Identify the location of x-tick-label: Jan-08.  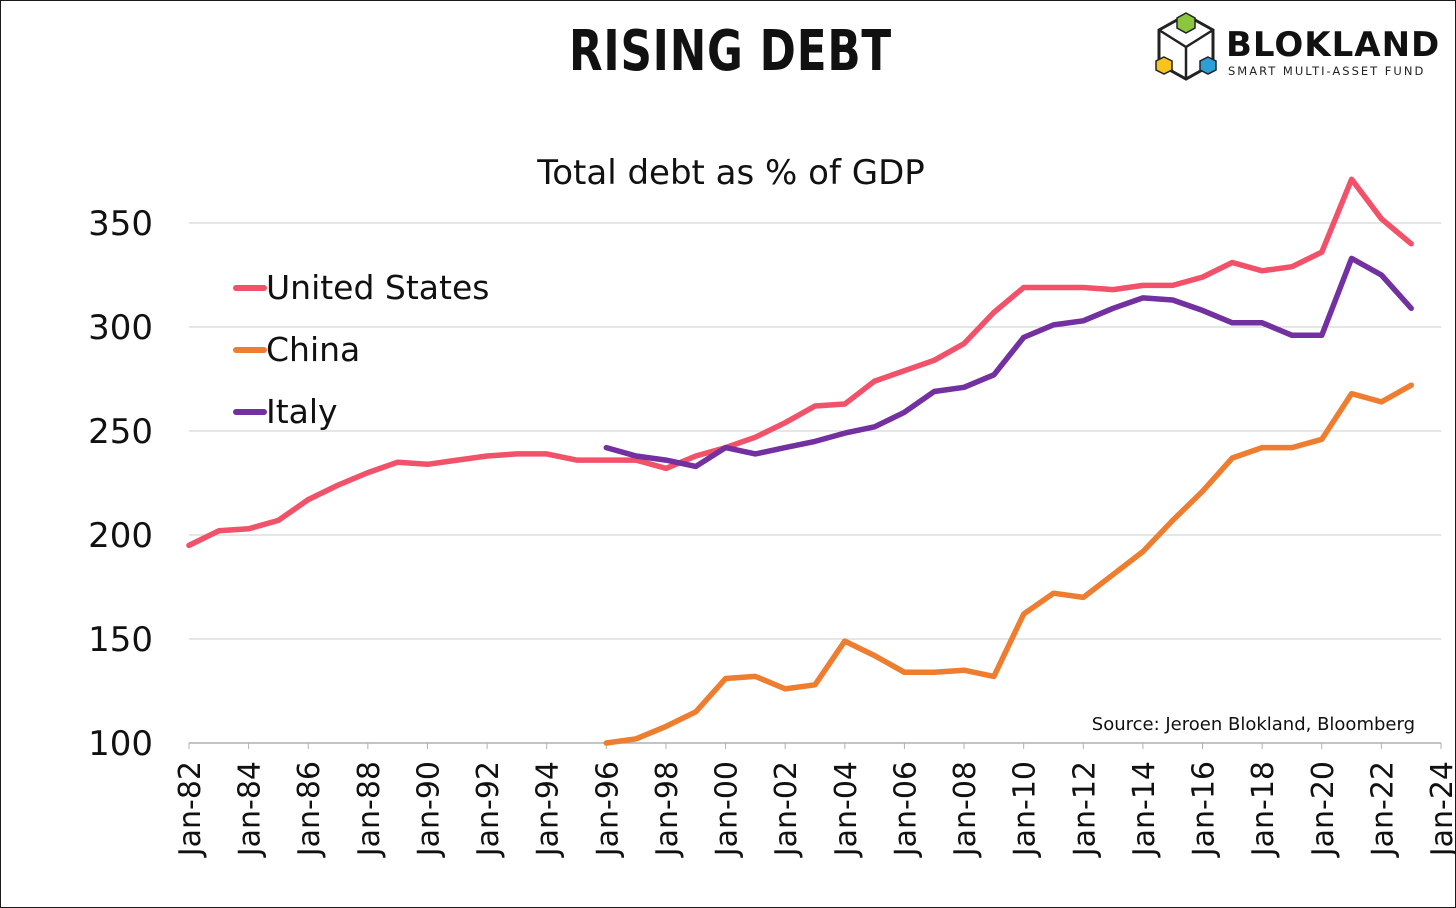
(965, 809).